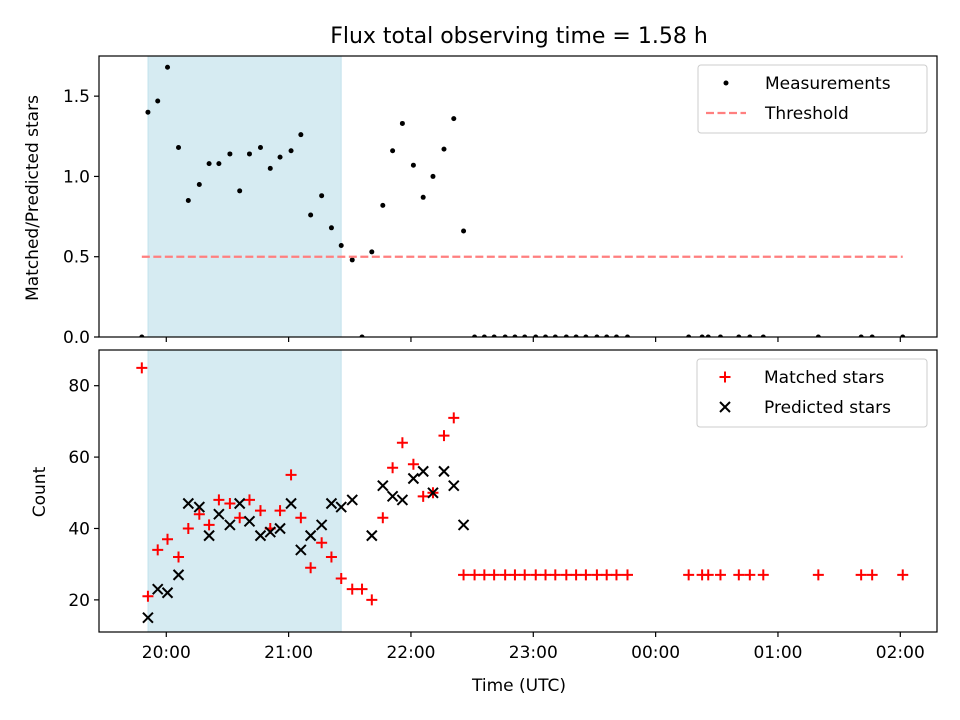 The width and height of the screenshot is (960, 720). Describe the element at coordinates (812, 99) in the screenshot. I see `top-legend` at that location.